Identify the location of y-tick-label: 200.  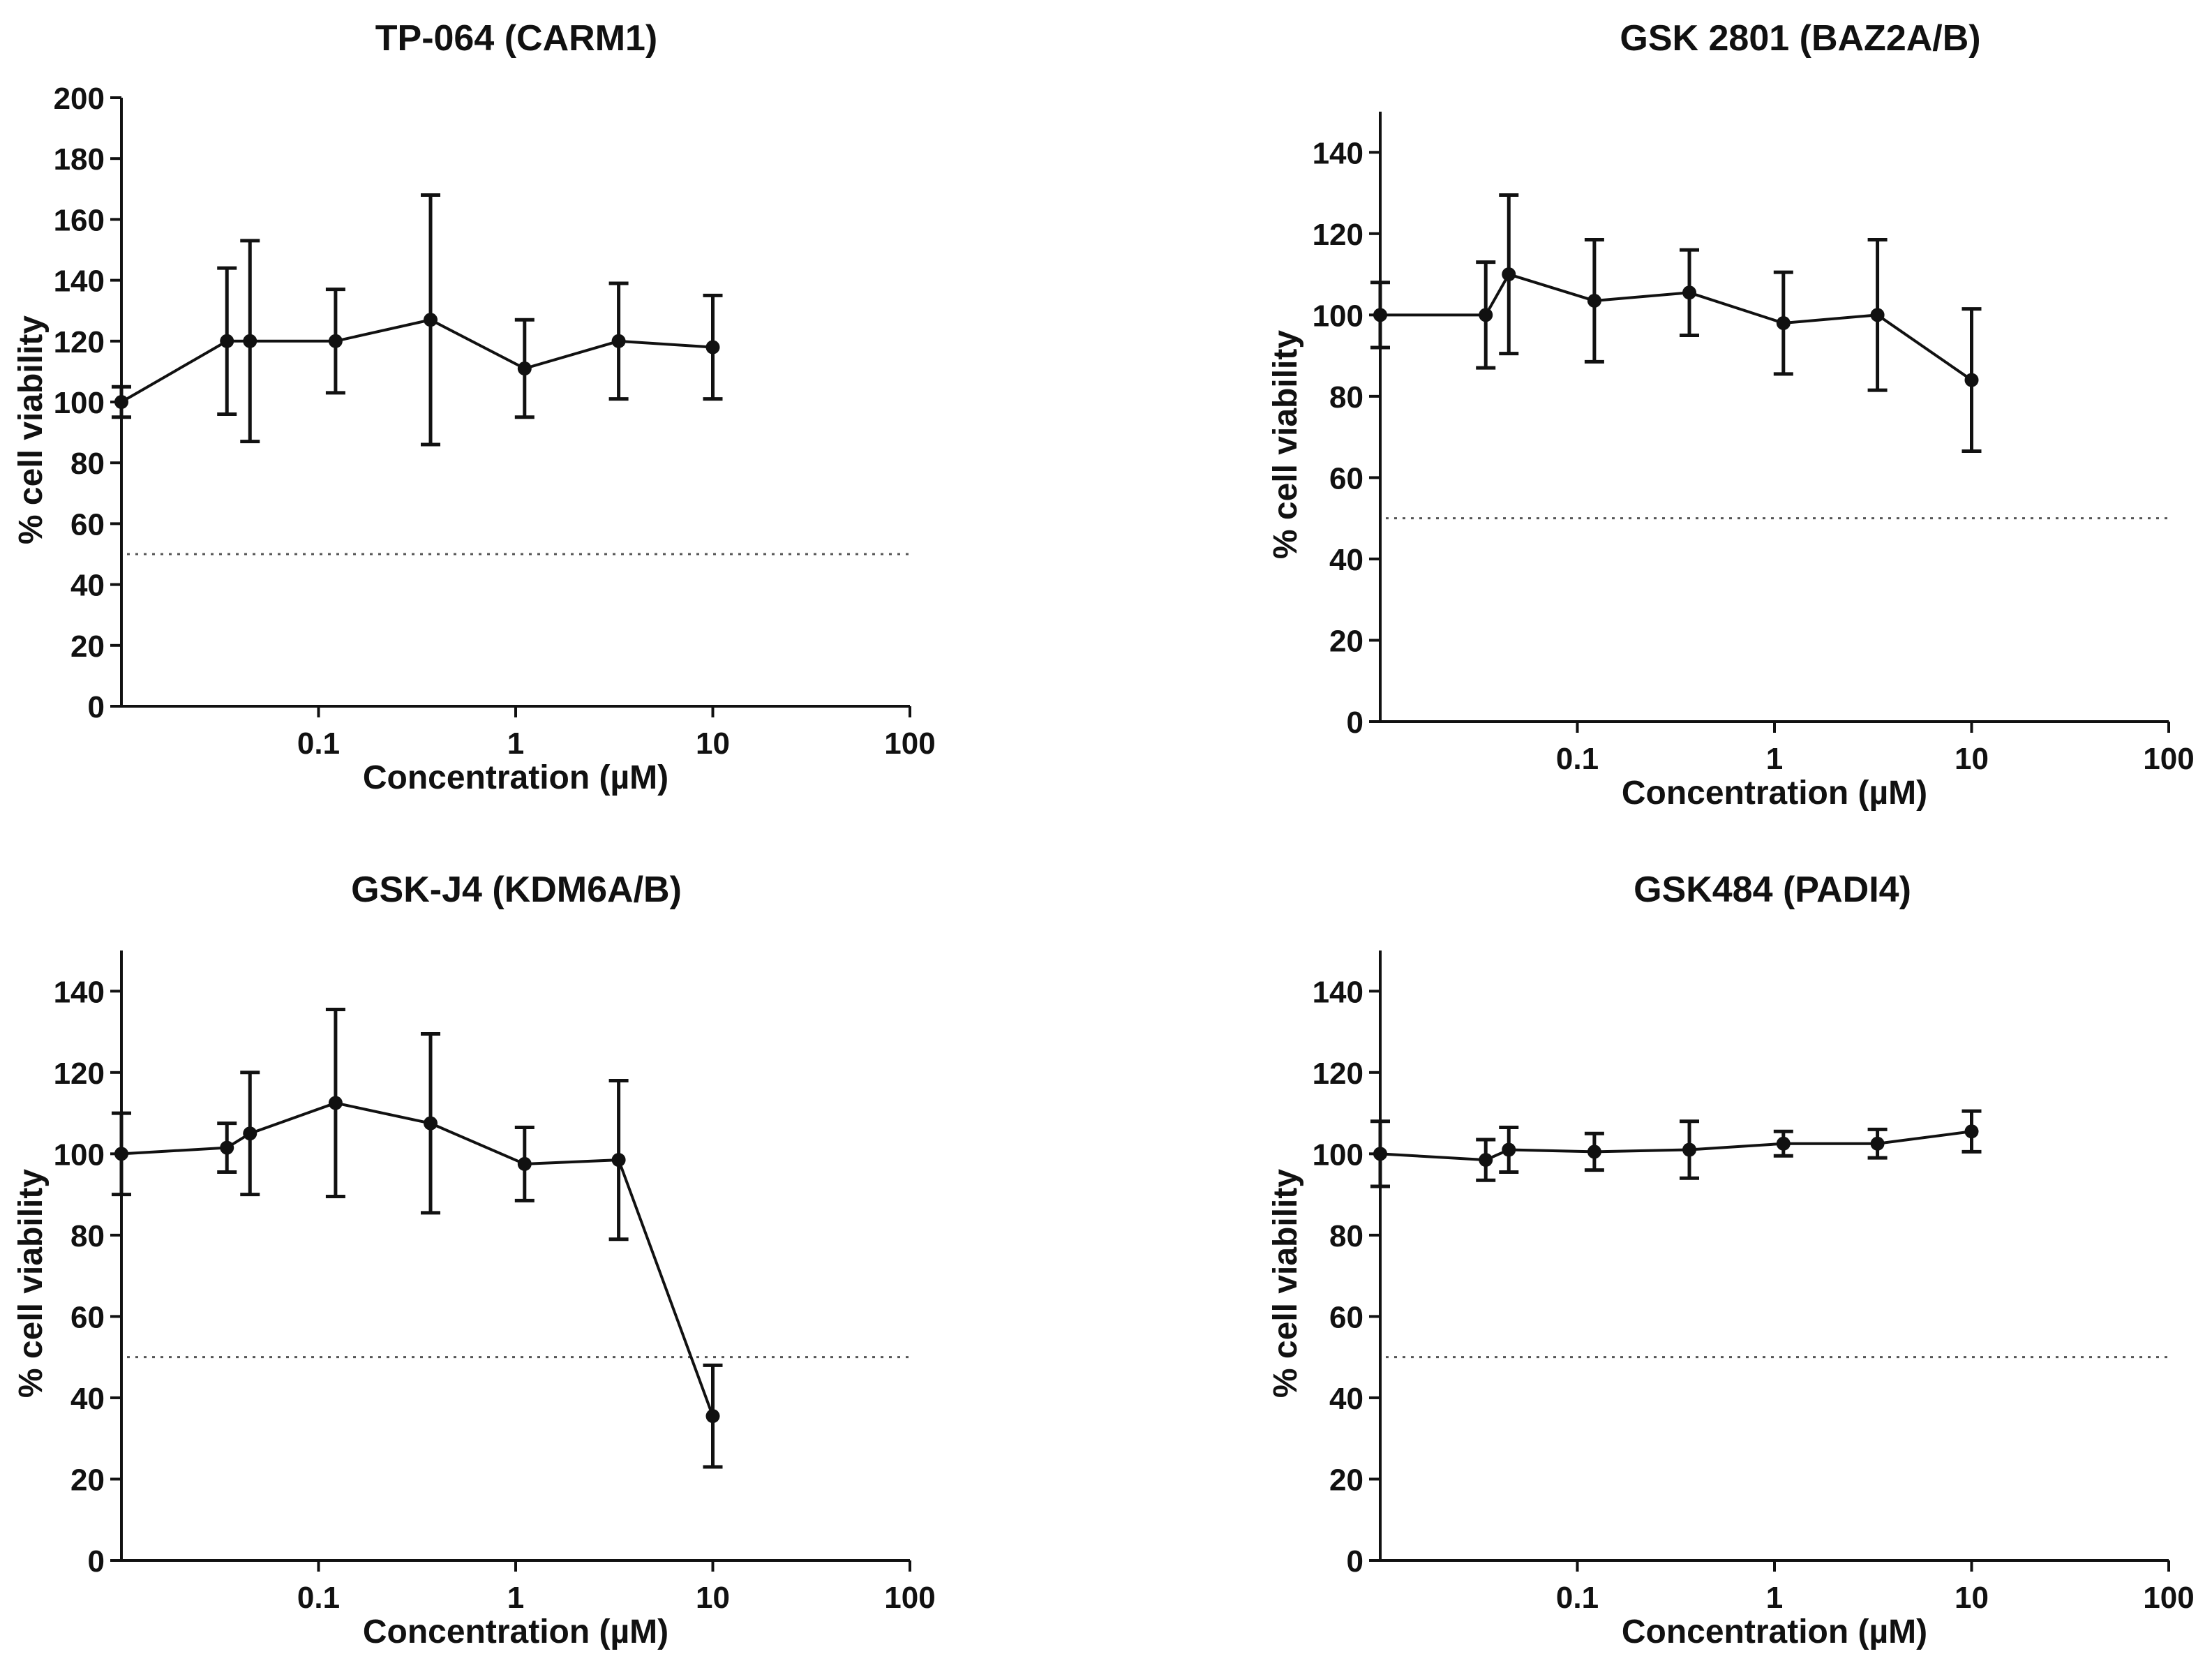
(79, 99).